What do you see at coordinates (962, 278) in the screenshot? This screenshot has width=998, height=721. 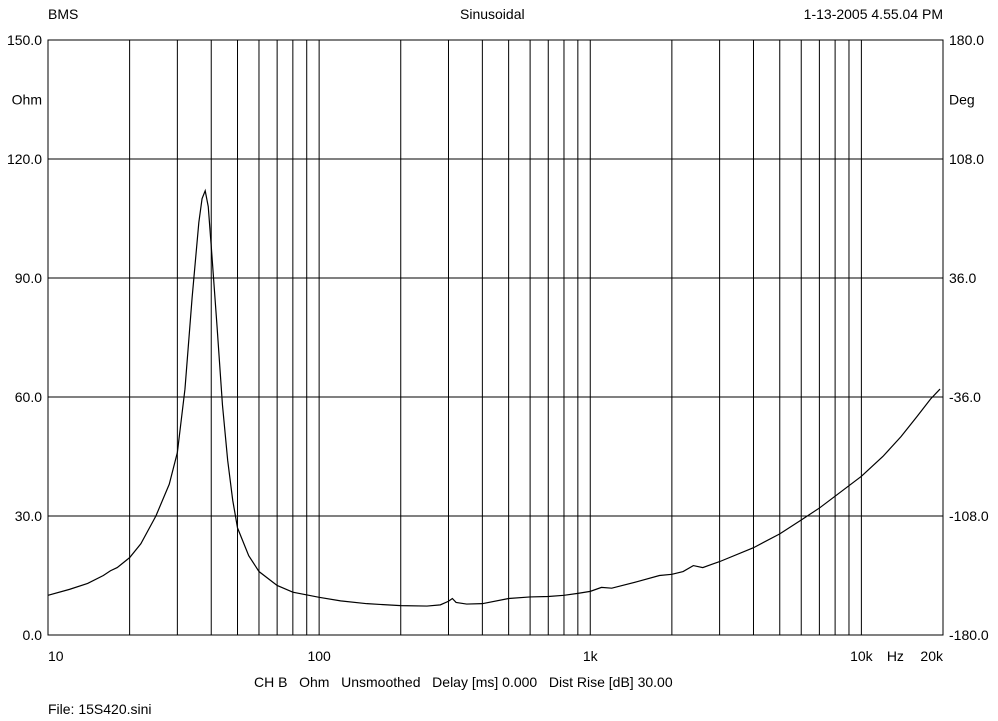 I see `y2-tick-label: 36.0` at bounding box center [962, 278].